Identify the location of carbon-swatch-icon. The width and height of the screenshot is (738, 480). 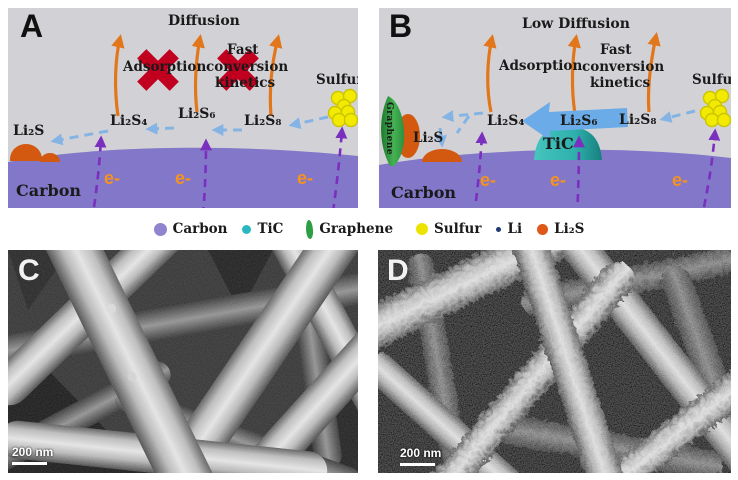
(160, 229).